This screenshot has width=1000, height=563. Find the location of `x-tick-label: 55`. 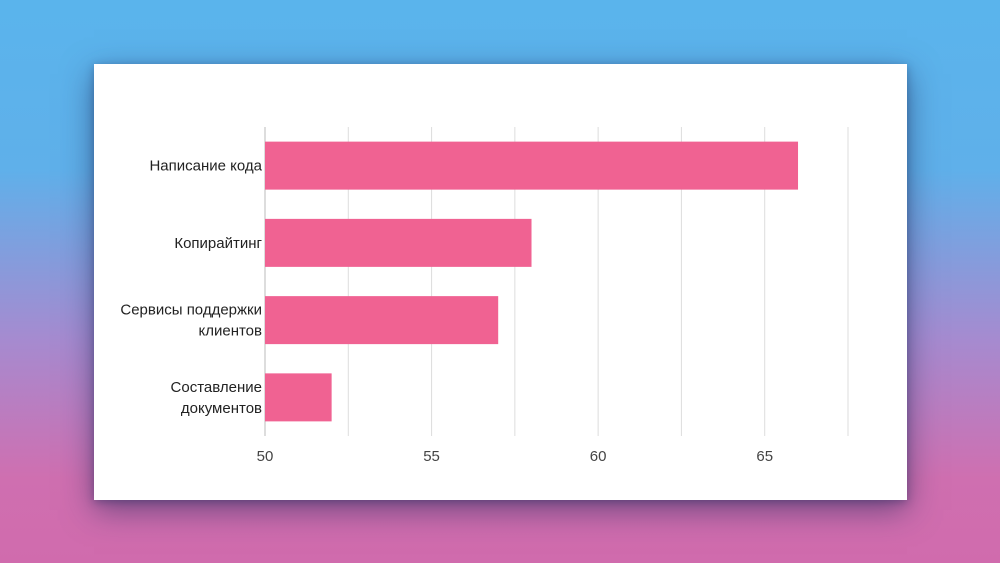

x-tick-label: 55 is located at coordinates (431, 456).